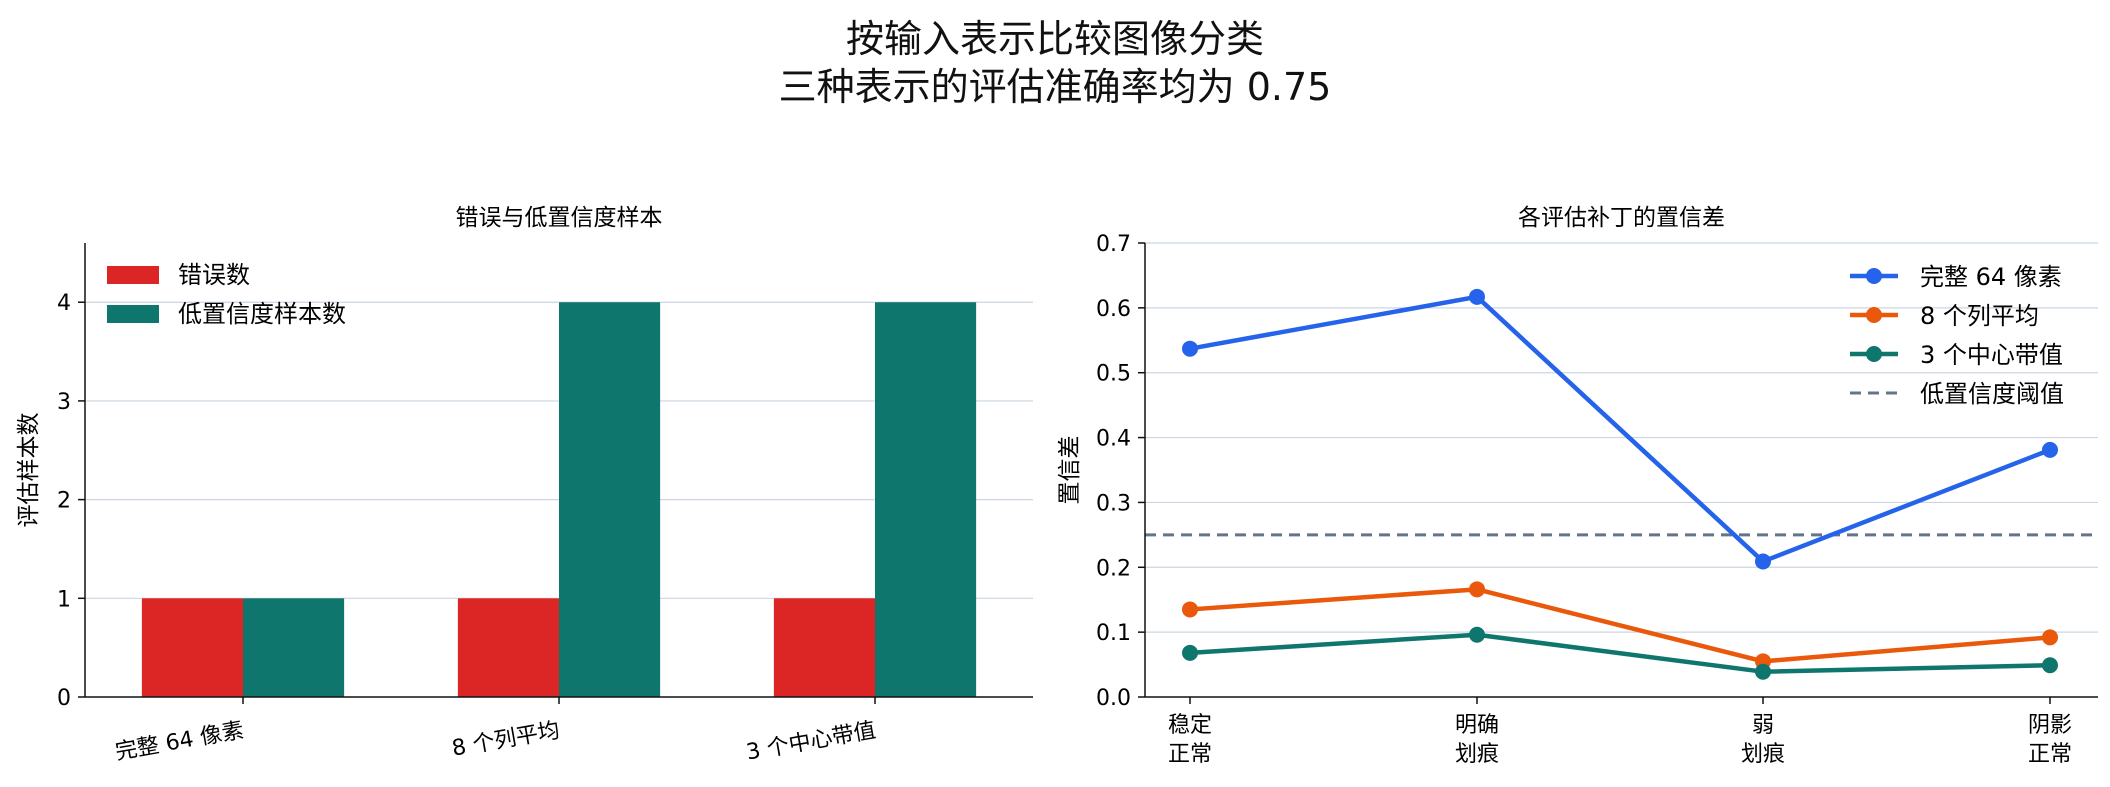 Image resolution: width=2110 pixels, height=787 pixels. Describe the element at coordinates (1113, 503) in the screenshot. I see `y-tick-label: 0.3` at that location.